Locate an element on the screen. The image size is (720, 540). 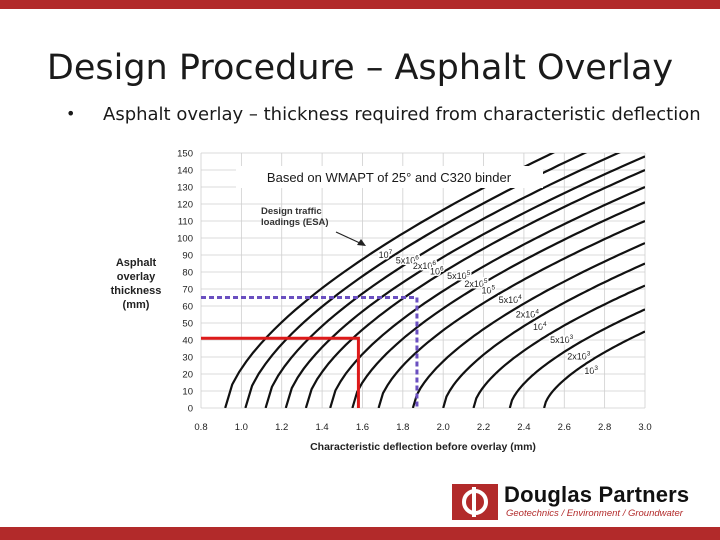
x-tick-label: 2.4 is located at coordinates (523, 427).